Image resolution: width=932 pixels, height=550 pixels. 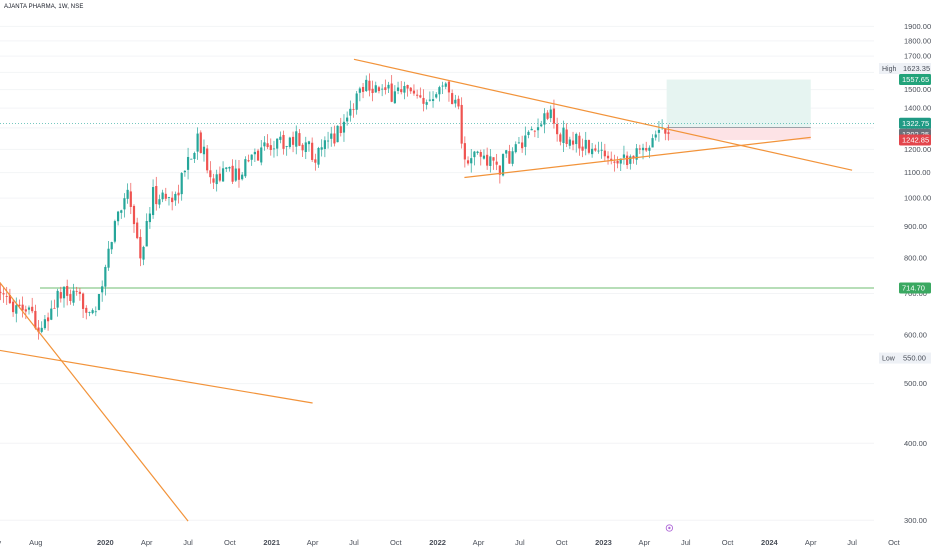 What do you see at coordinates (0, 542) in the screenshot?
I see `time-tick-label: May` at bounding box center [0, 542].